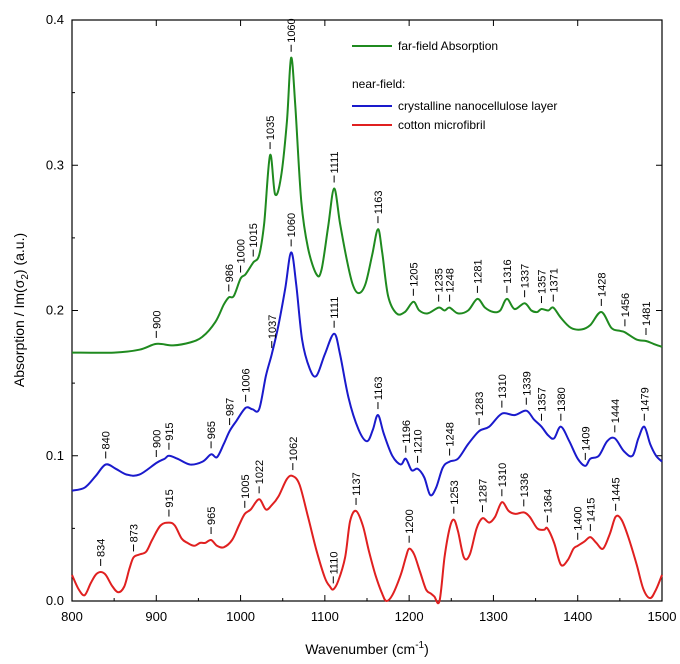 The width and height of the screenshot is (680, 664). Describe the element at coordinates (579, 518) in the screenshot. I see `peak-label: 1400` at that location.